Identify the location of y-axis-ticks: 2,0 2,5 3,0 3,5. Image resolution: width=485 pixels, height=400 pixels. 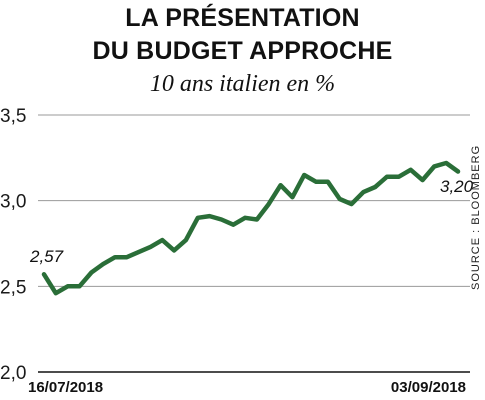
(13, 245).